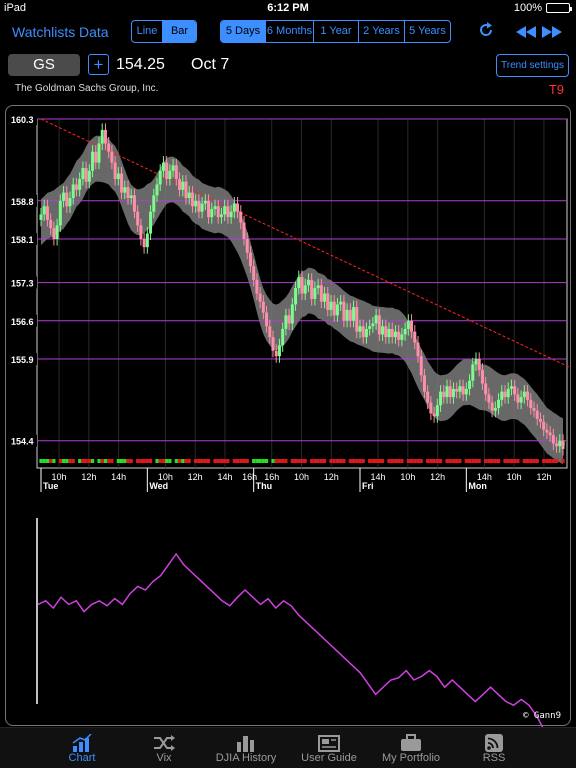  What do you see at coordinates (22, 360) in the screenshot?
I see `price-level-label: 155.9` at bounding box center [22, 360].